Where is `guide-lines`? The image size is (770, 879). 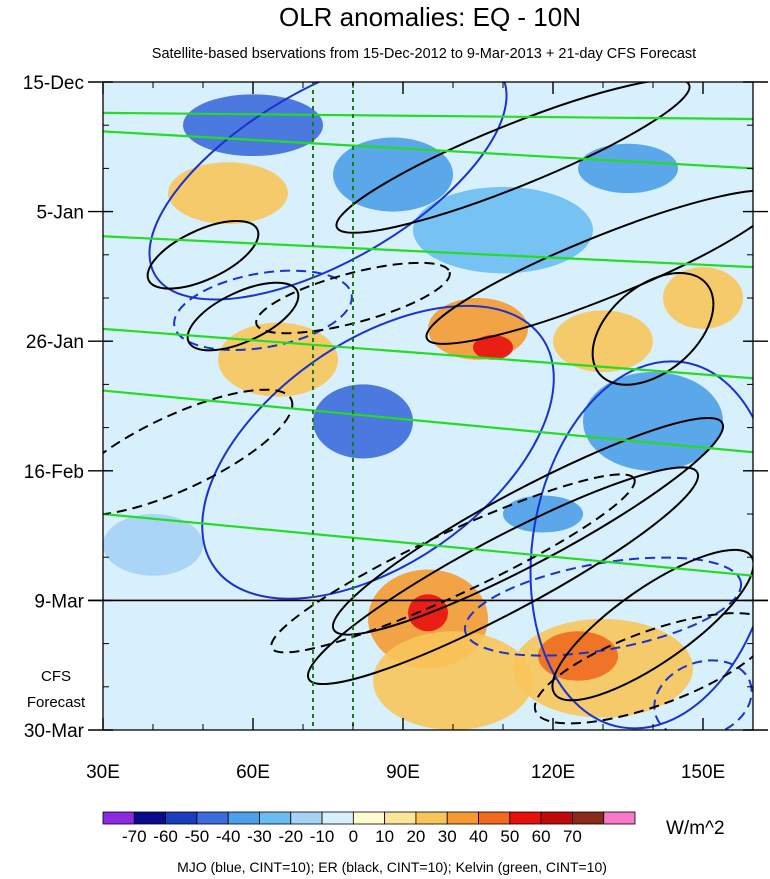 guide-lines is located at coordinates (333, 406).